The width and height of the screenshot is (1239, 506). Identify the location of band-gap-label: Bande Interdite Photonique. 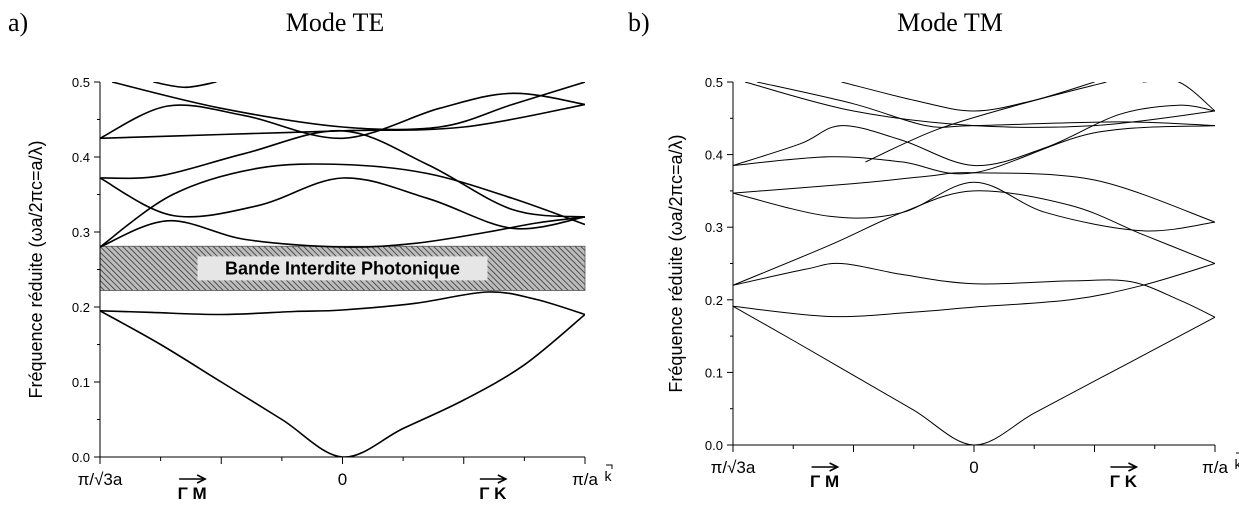
(342, 268).